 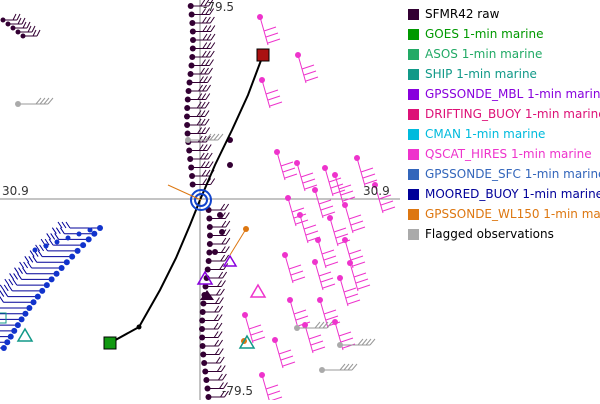 What do you see at coordinates (3, 318) in the screenshot?
I see `ship-marker` at bounding box center [3, 318].